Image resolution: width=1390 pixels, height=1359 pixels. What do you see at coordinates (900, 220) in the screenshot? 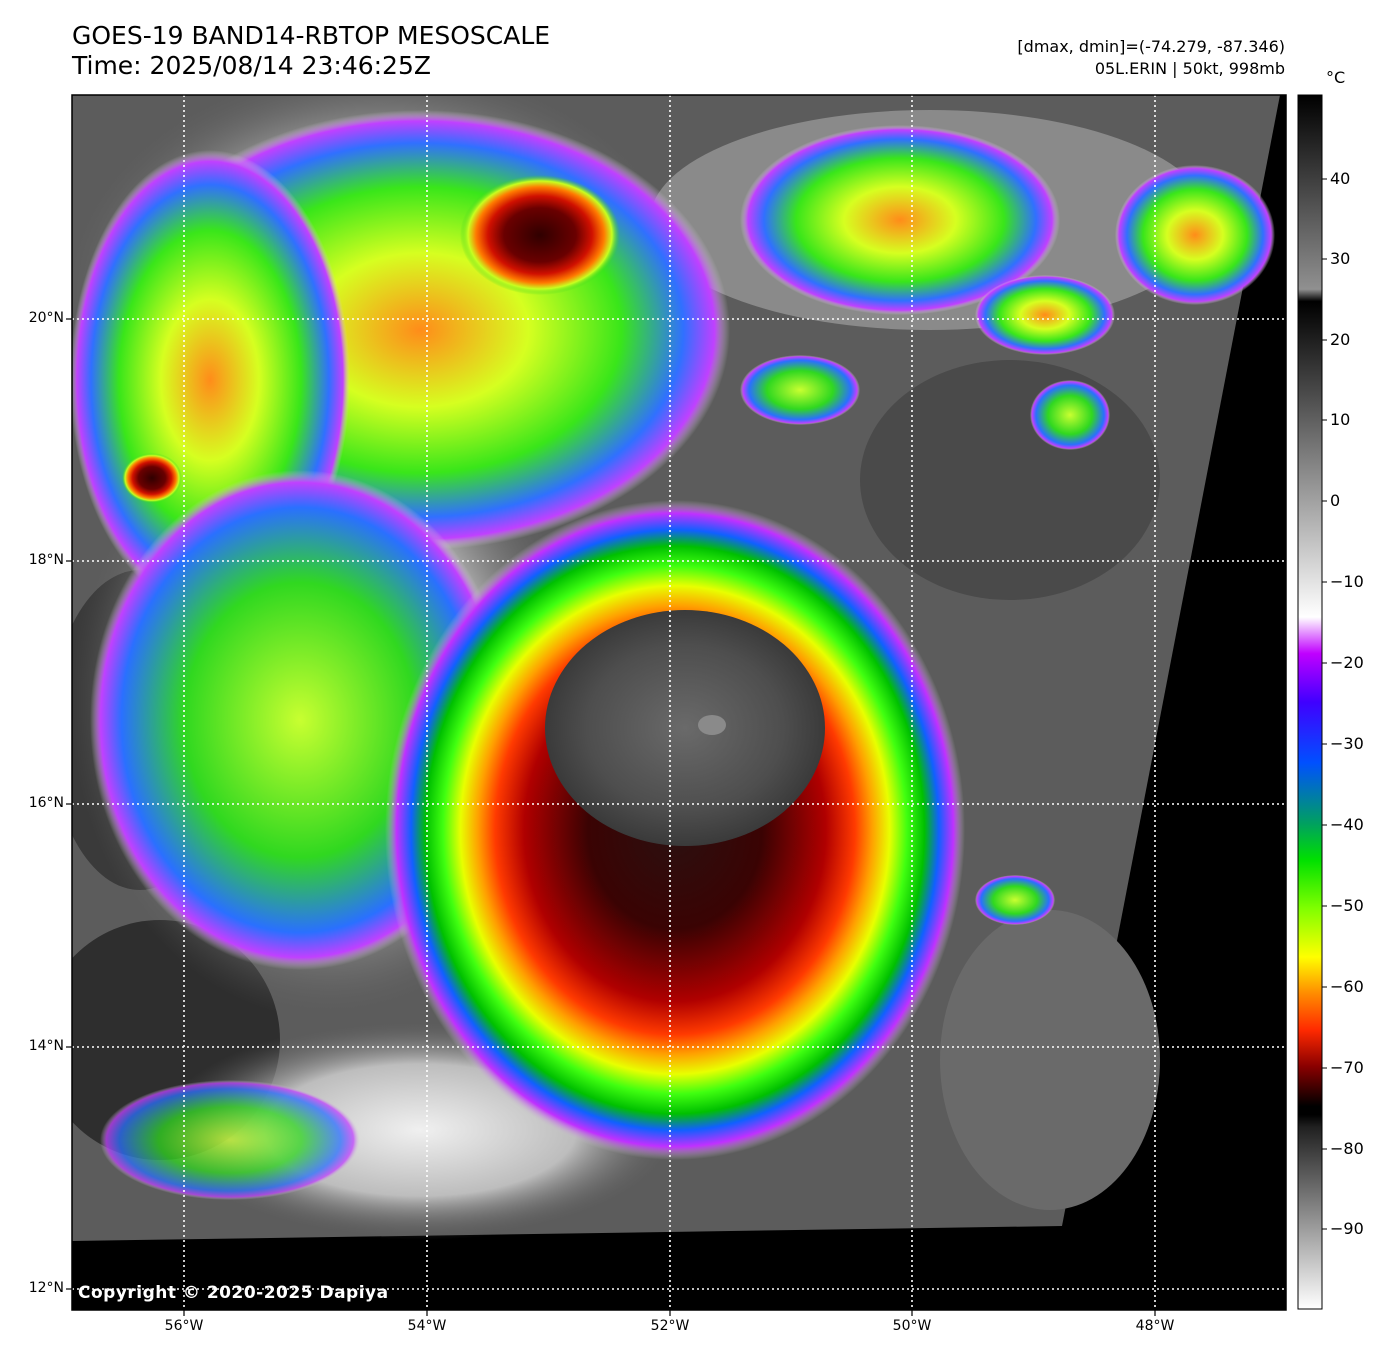
I see `convective-cell-northeast` at bounding box center [900, 220].